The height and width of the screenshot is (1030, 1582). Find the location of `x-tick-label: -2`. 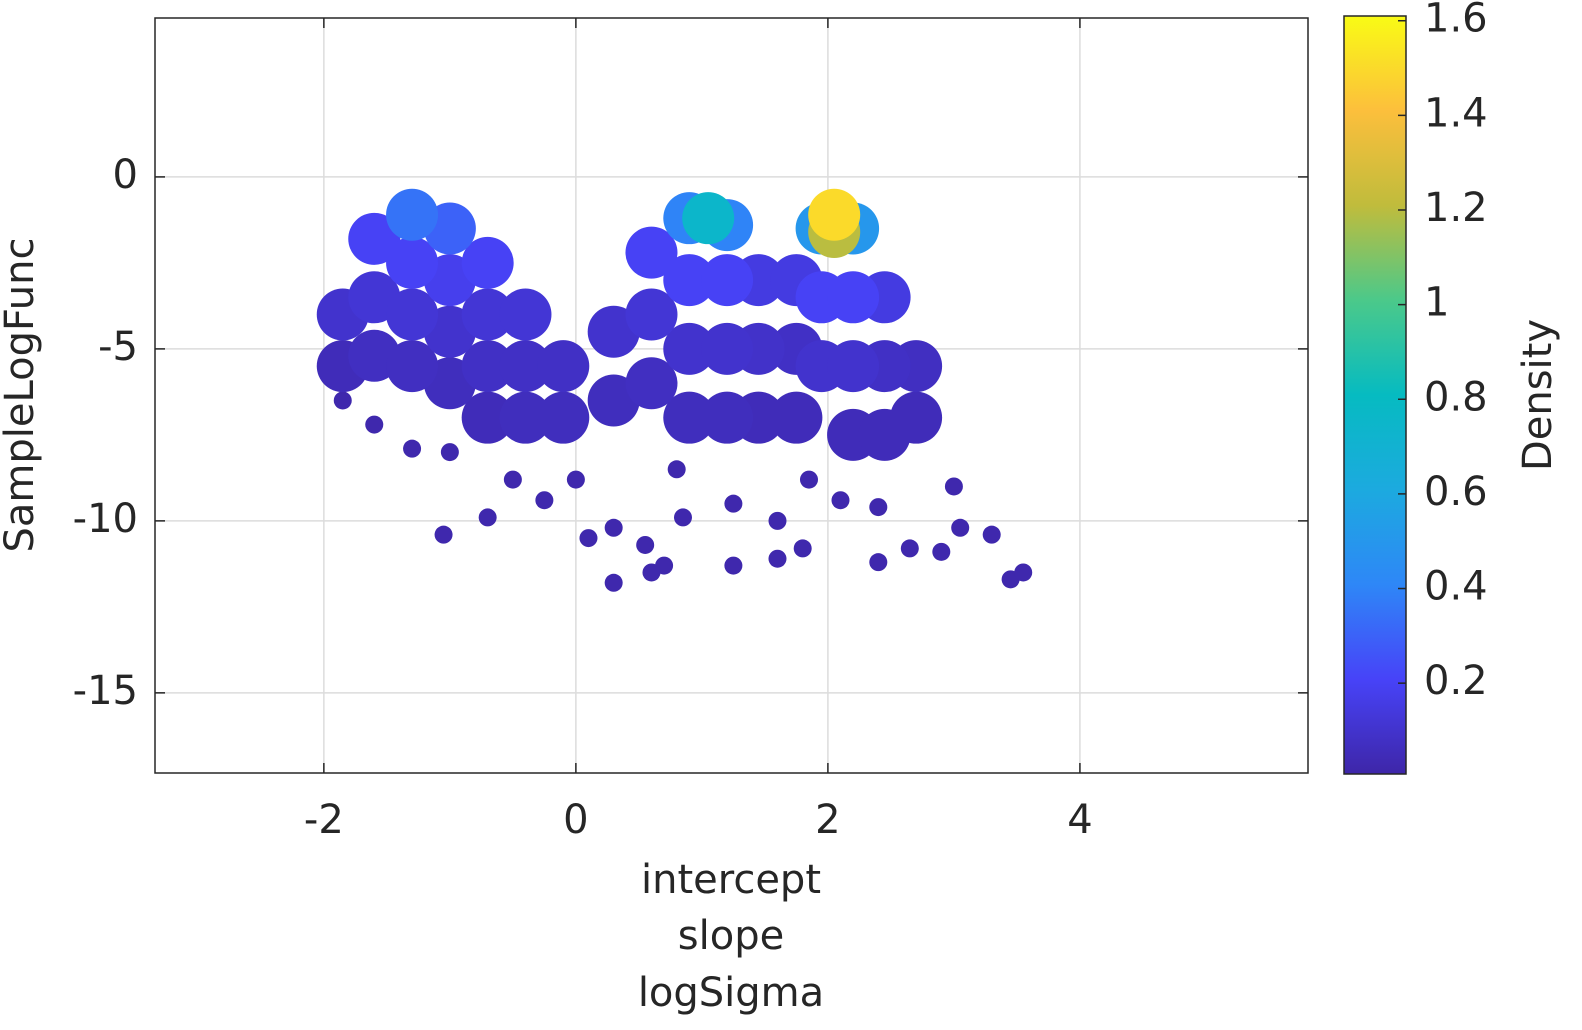

x-tick-label: -2 is located at coordinates (324, 820).